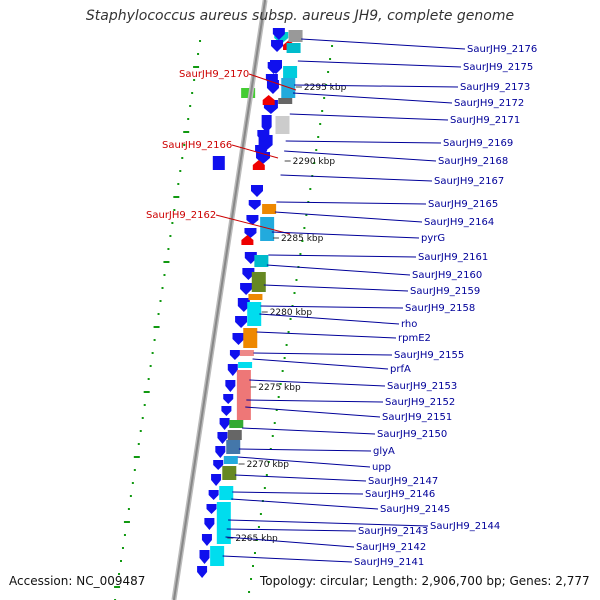 Image resolution: width=600 pixels, height=600 pixels. Describe the element at coordinates (417, 417) in the screenshot. I see `right-gene-label: SaurJH9_2151` at that location.